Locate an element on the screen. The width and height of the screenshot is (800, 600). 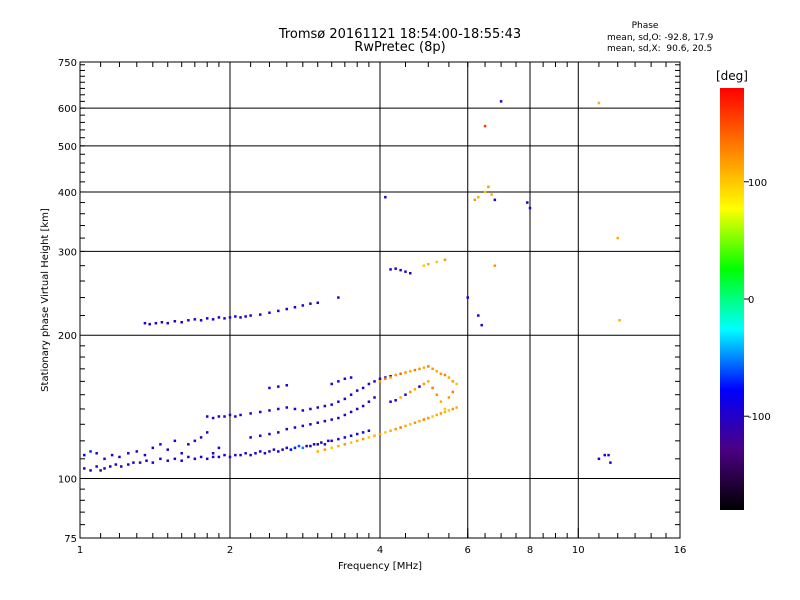
y-axis-label: Stationary phase Virtual Height [km] is located at coordinates (45, 300).